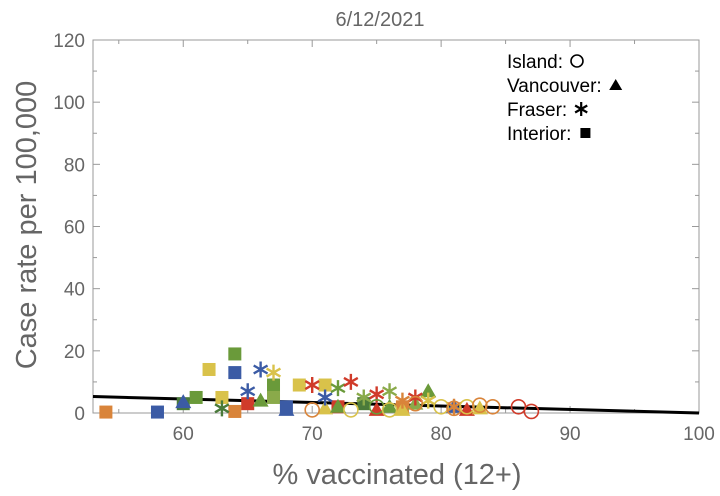 This screenshot has width=720, height=496. Describe the element at coordinates (183, 434) in the screenshot. I see `x-tick-label: 60` at that location.